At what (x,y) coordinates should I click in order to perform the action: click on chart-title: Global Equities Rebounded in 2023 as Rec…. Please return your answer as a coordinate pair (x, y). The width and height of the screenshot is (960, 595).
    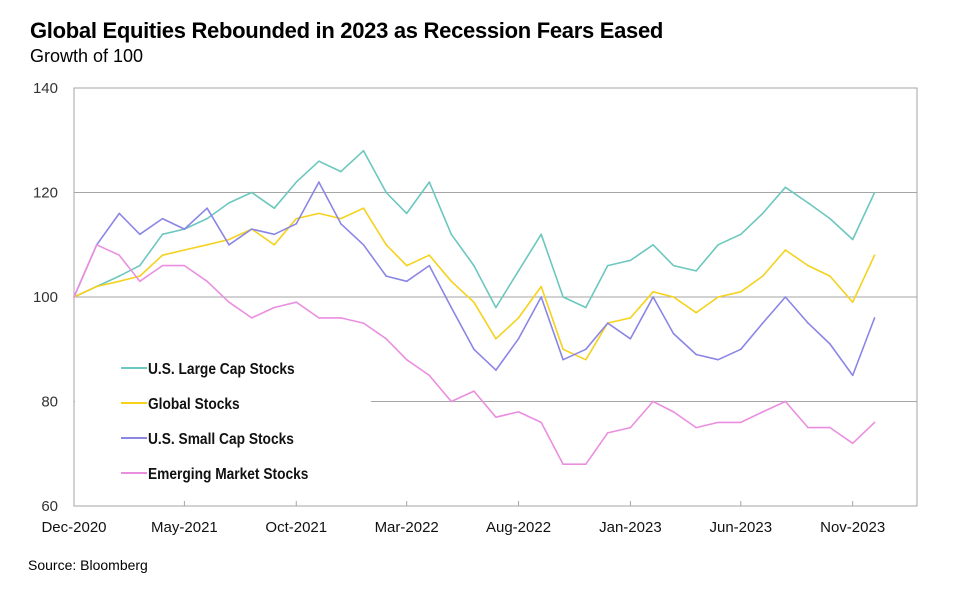
    Looking at the image, I should click on (347, 30).